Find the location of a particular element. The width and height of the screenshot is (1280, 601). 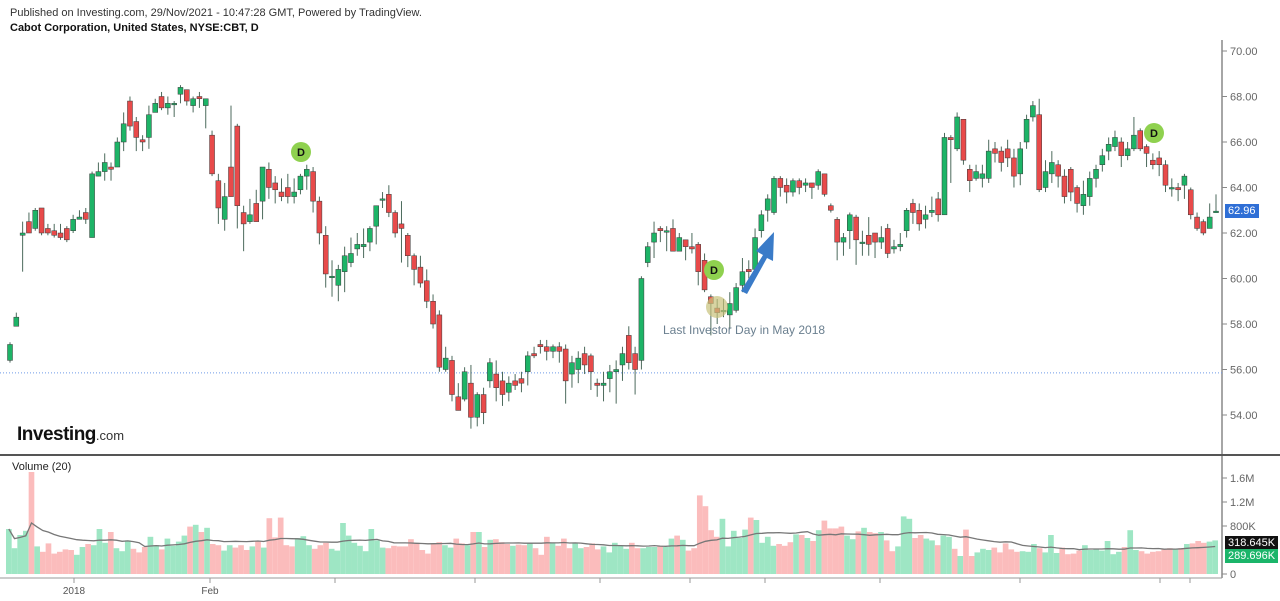

volume-tick-label: 1.2M is located at coordinates (1242, 503).